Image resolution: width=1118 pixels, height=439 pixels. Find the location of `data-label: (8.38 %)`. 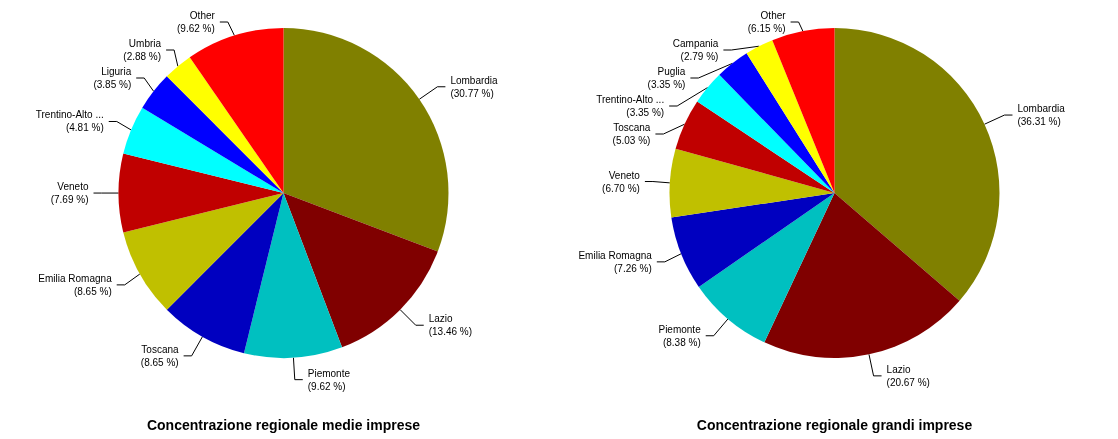

data-label: (8.38 %) is located at coordinates (681, 342).